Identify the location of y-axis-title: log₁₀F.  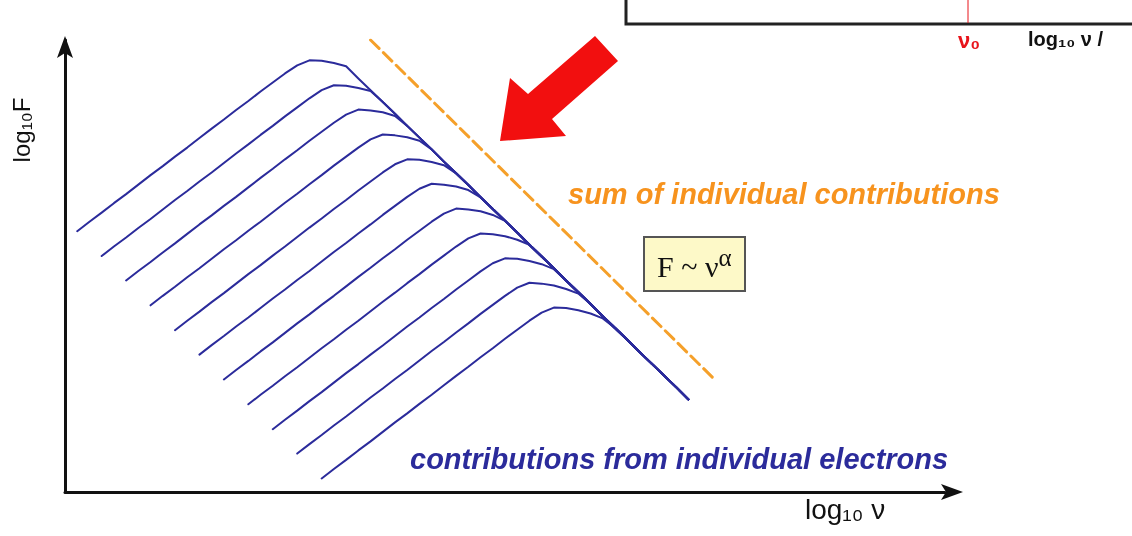
(22, 130).